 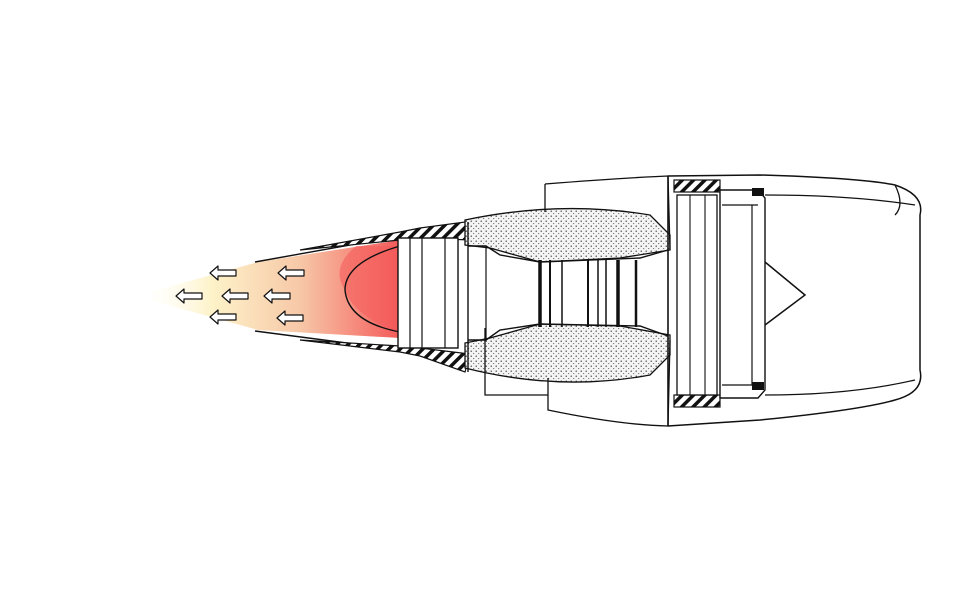 I want to click on lower-strut, so click(x=516, y=362).